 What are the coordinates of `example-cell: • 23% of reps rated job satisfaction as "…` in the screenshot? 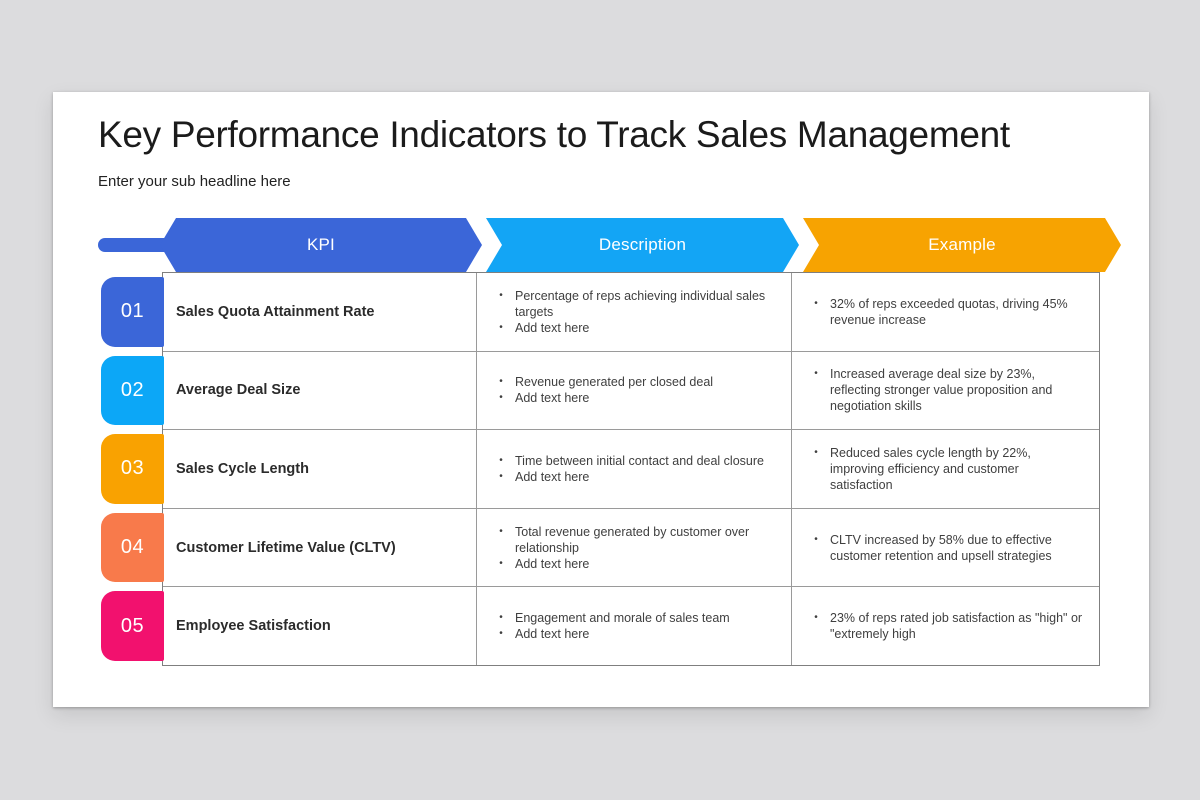 It's located at (945, 626).